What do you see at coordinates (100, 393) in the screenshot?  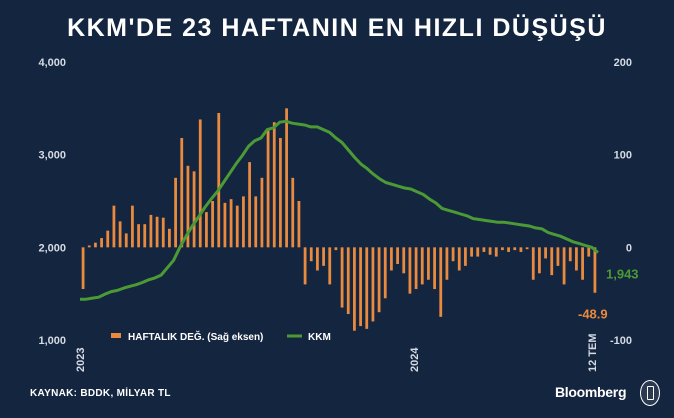 I see `source-note: KAYNAK: BDDK, MİLYAR TL` at bounding box center [100, 393].